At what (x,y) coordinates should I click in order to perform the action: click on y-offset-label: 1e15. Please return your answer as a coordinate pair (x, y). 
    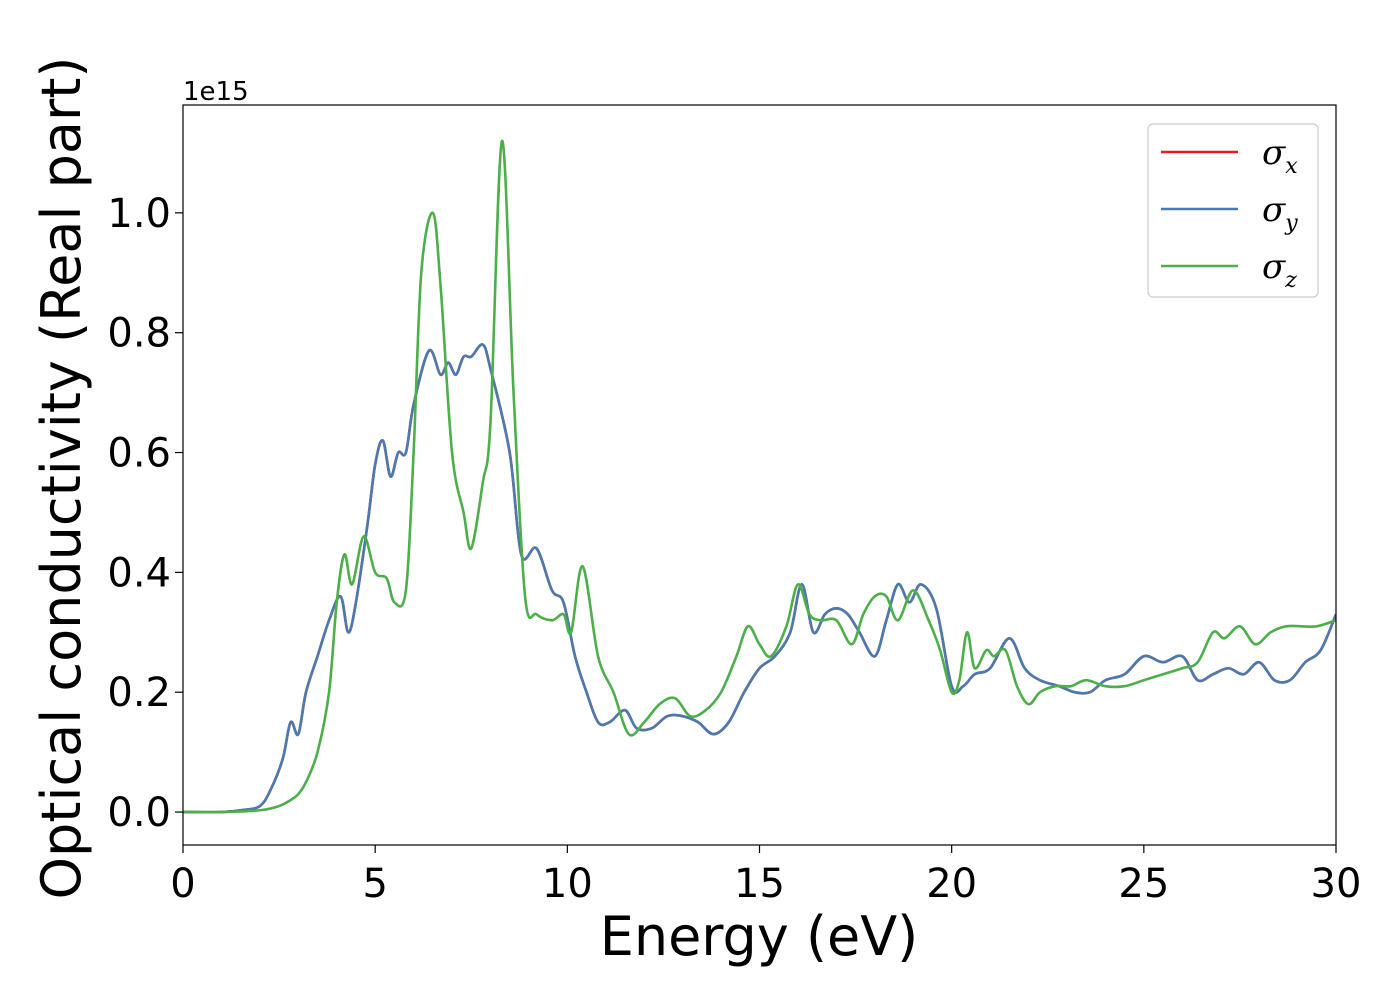
    Looking at the image, I should click on (216, 92).